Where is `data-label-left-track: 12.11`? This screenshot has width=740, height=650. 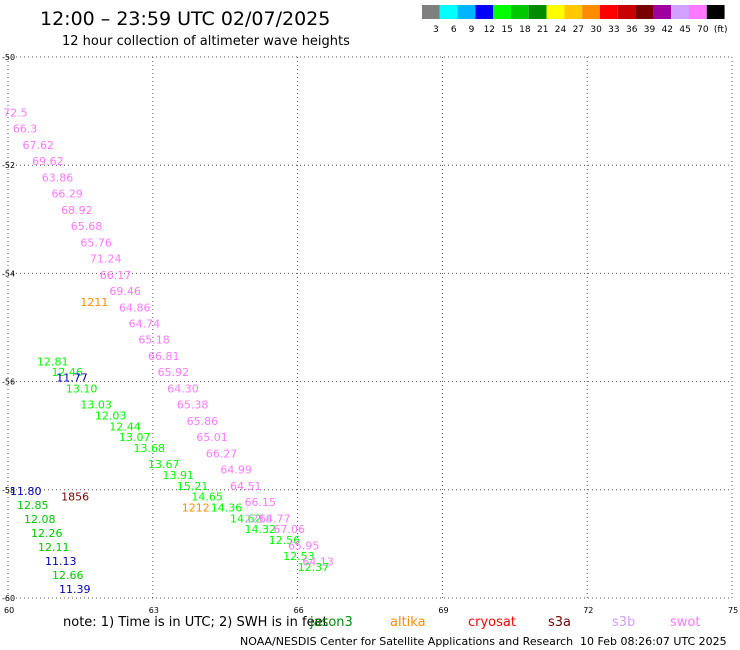 data-label-left-track: 12.11 is located at coordinates (54, 547).